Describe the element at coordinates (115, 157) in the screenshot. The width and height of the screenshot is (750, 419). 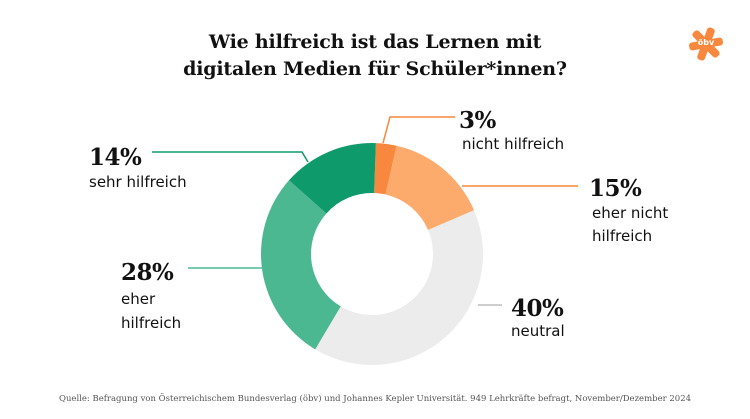
I see `pct-sehr-hilfreich: 14%` at that location.